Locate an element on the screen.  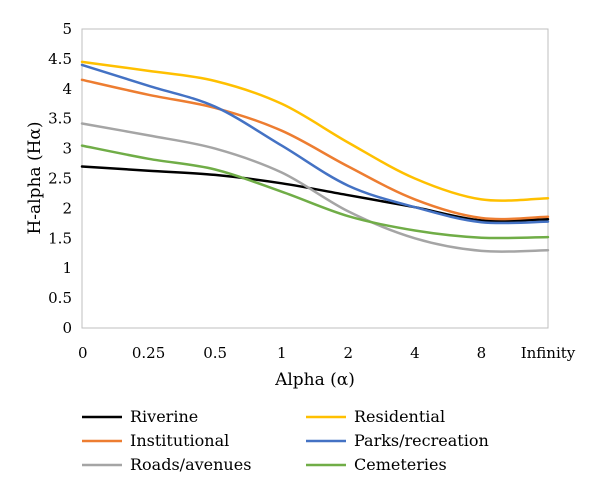
x-tick-label: 0.5 is located at coordinates (215, 353).